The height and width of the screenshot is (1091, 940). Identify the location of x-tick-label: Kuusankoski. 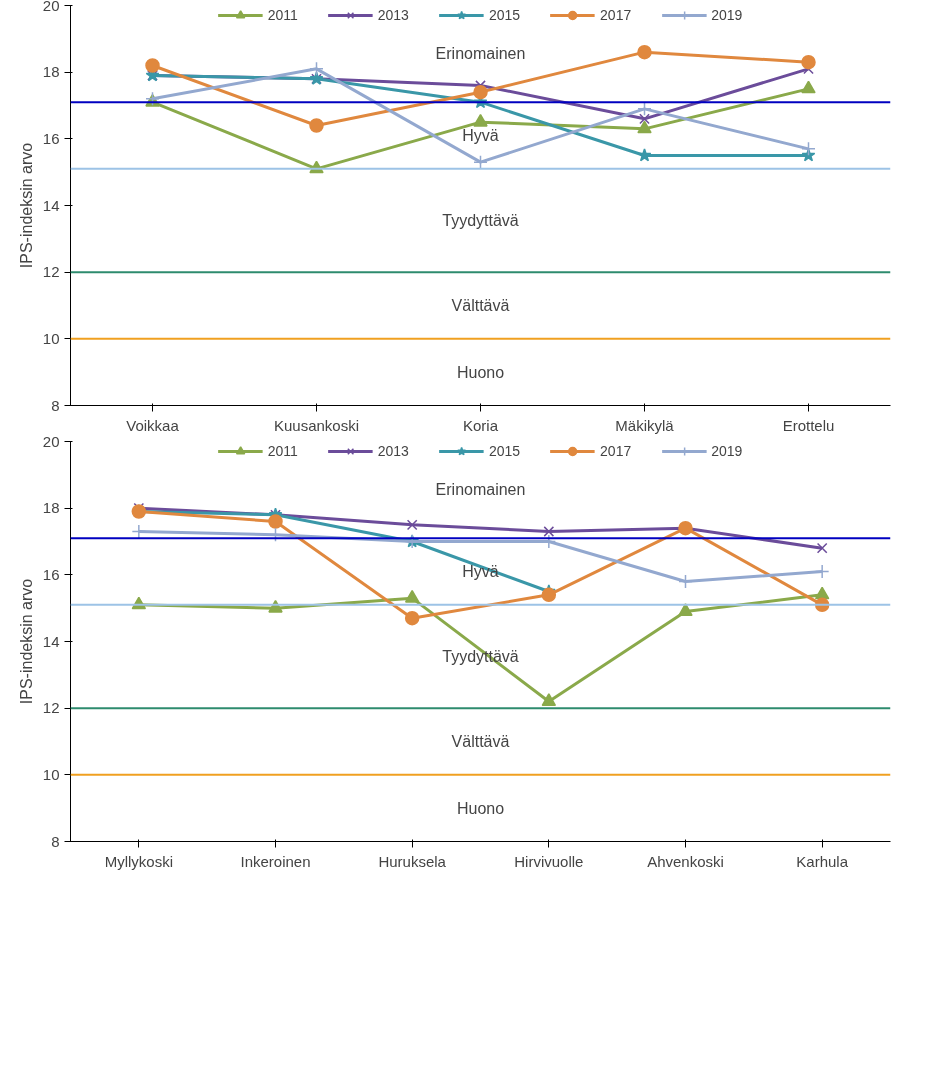
(316, 425).